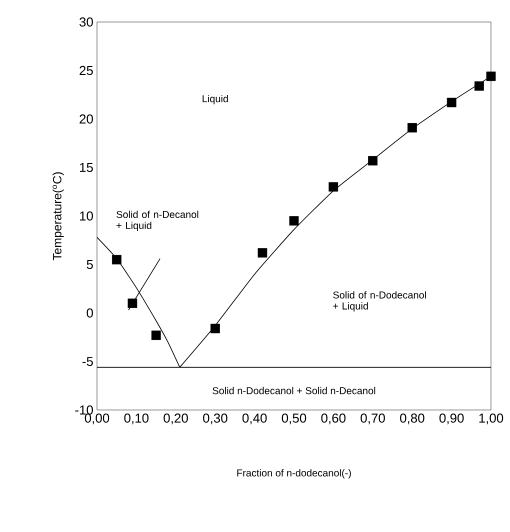 This screenshot has width=510, height=532. Describe the element at coordinates (136, 419) in the screenshot. I see `x-tick-label: 0,10` at that location.